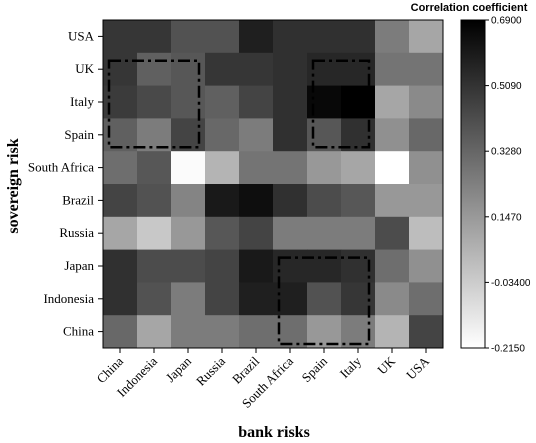 Image resolution: width=536 pixels, height=443 pixels. I want to click on heatmap-cell-russia-indonesia, so click(154, 233).